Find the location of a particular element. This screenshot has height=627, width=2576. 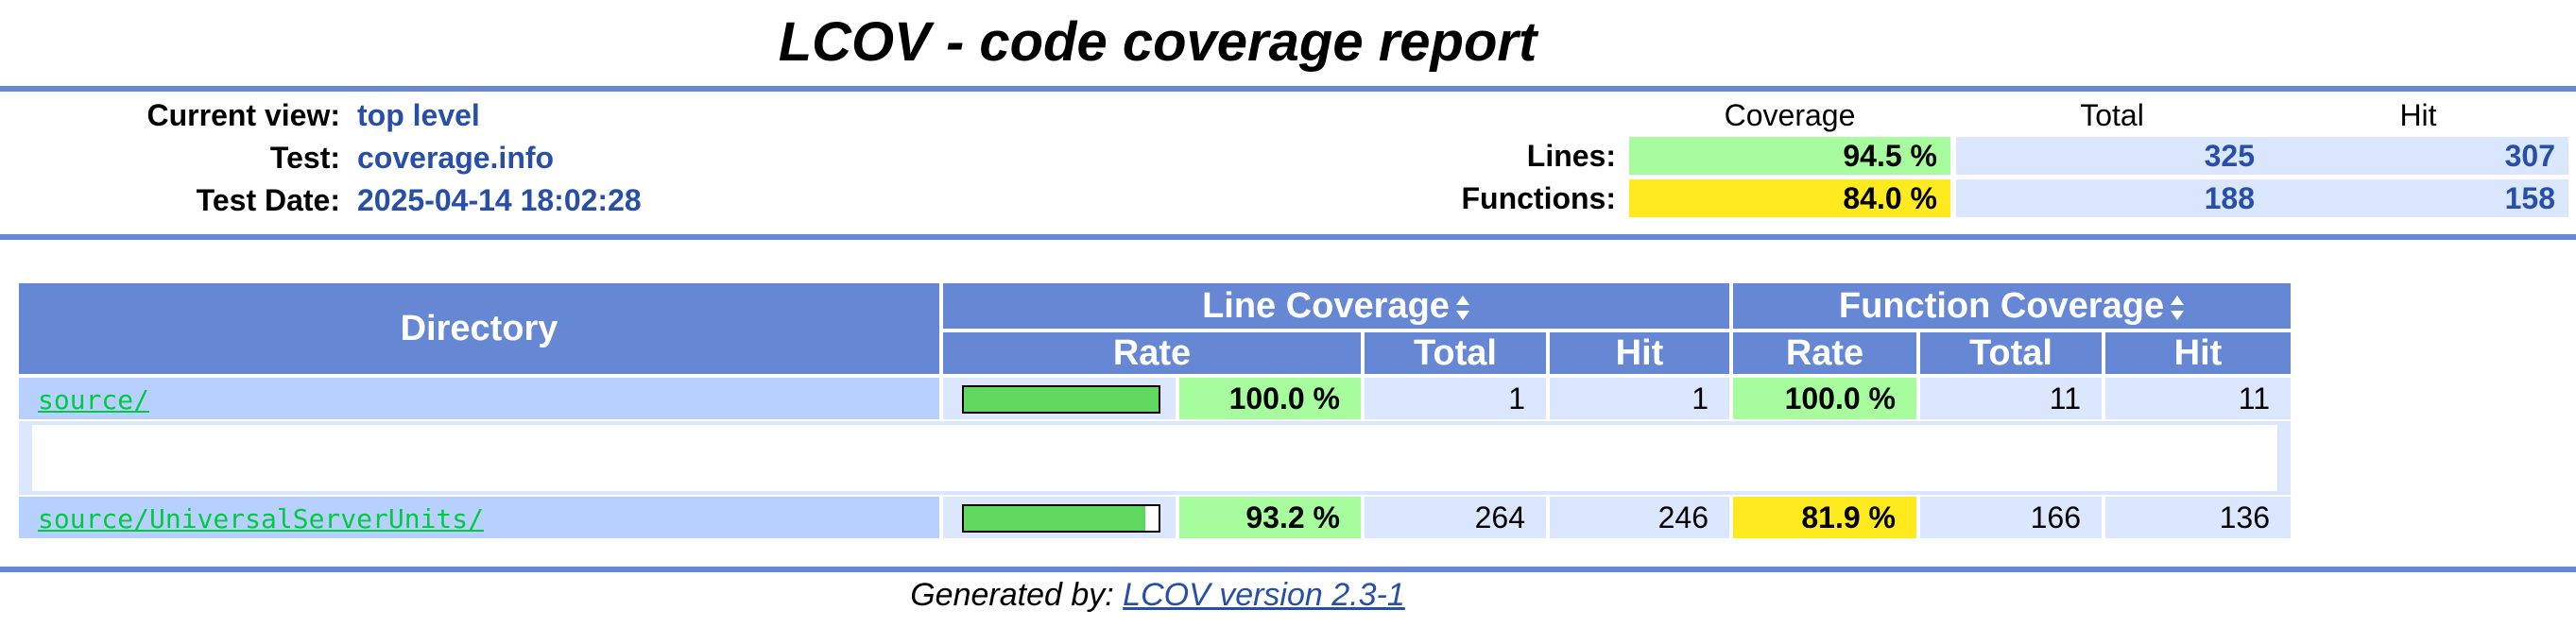

summary-lines-coverage: 94.5 % is located at coordinates (1789, 156).